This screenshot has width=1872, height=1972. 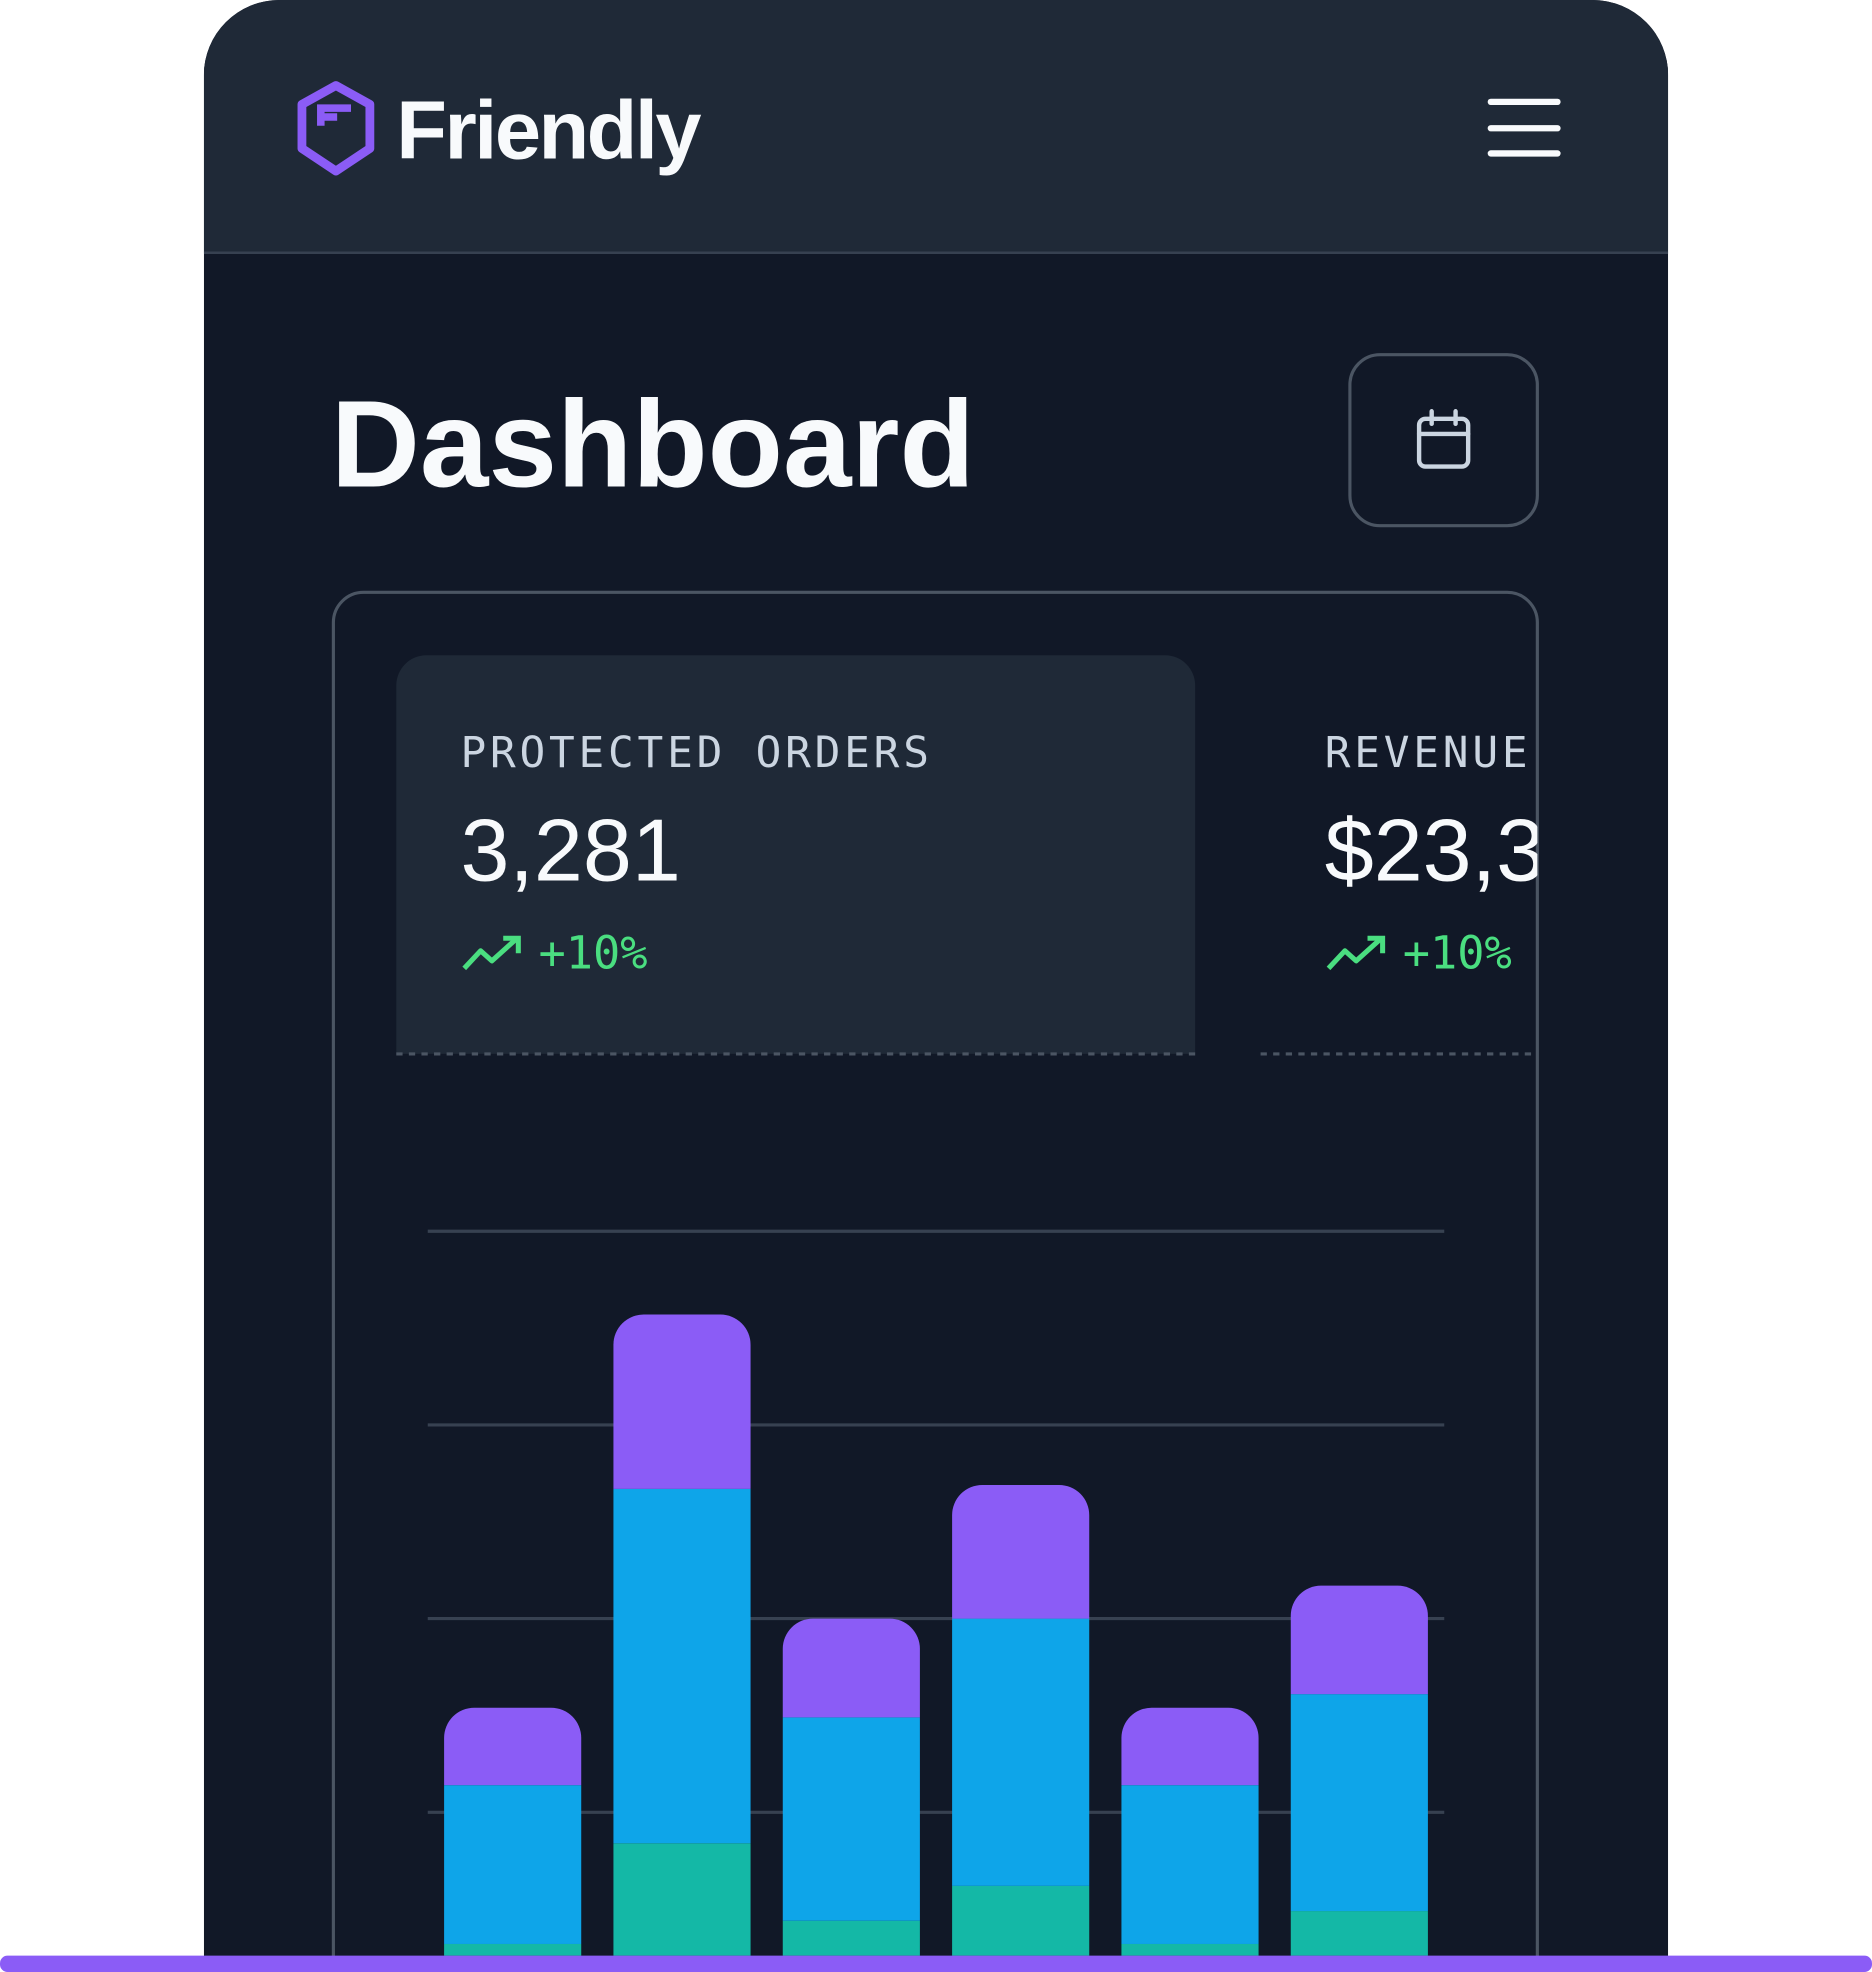 I want to click on calendar-button, so click(x=1443, y=440).